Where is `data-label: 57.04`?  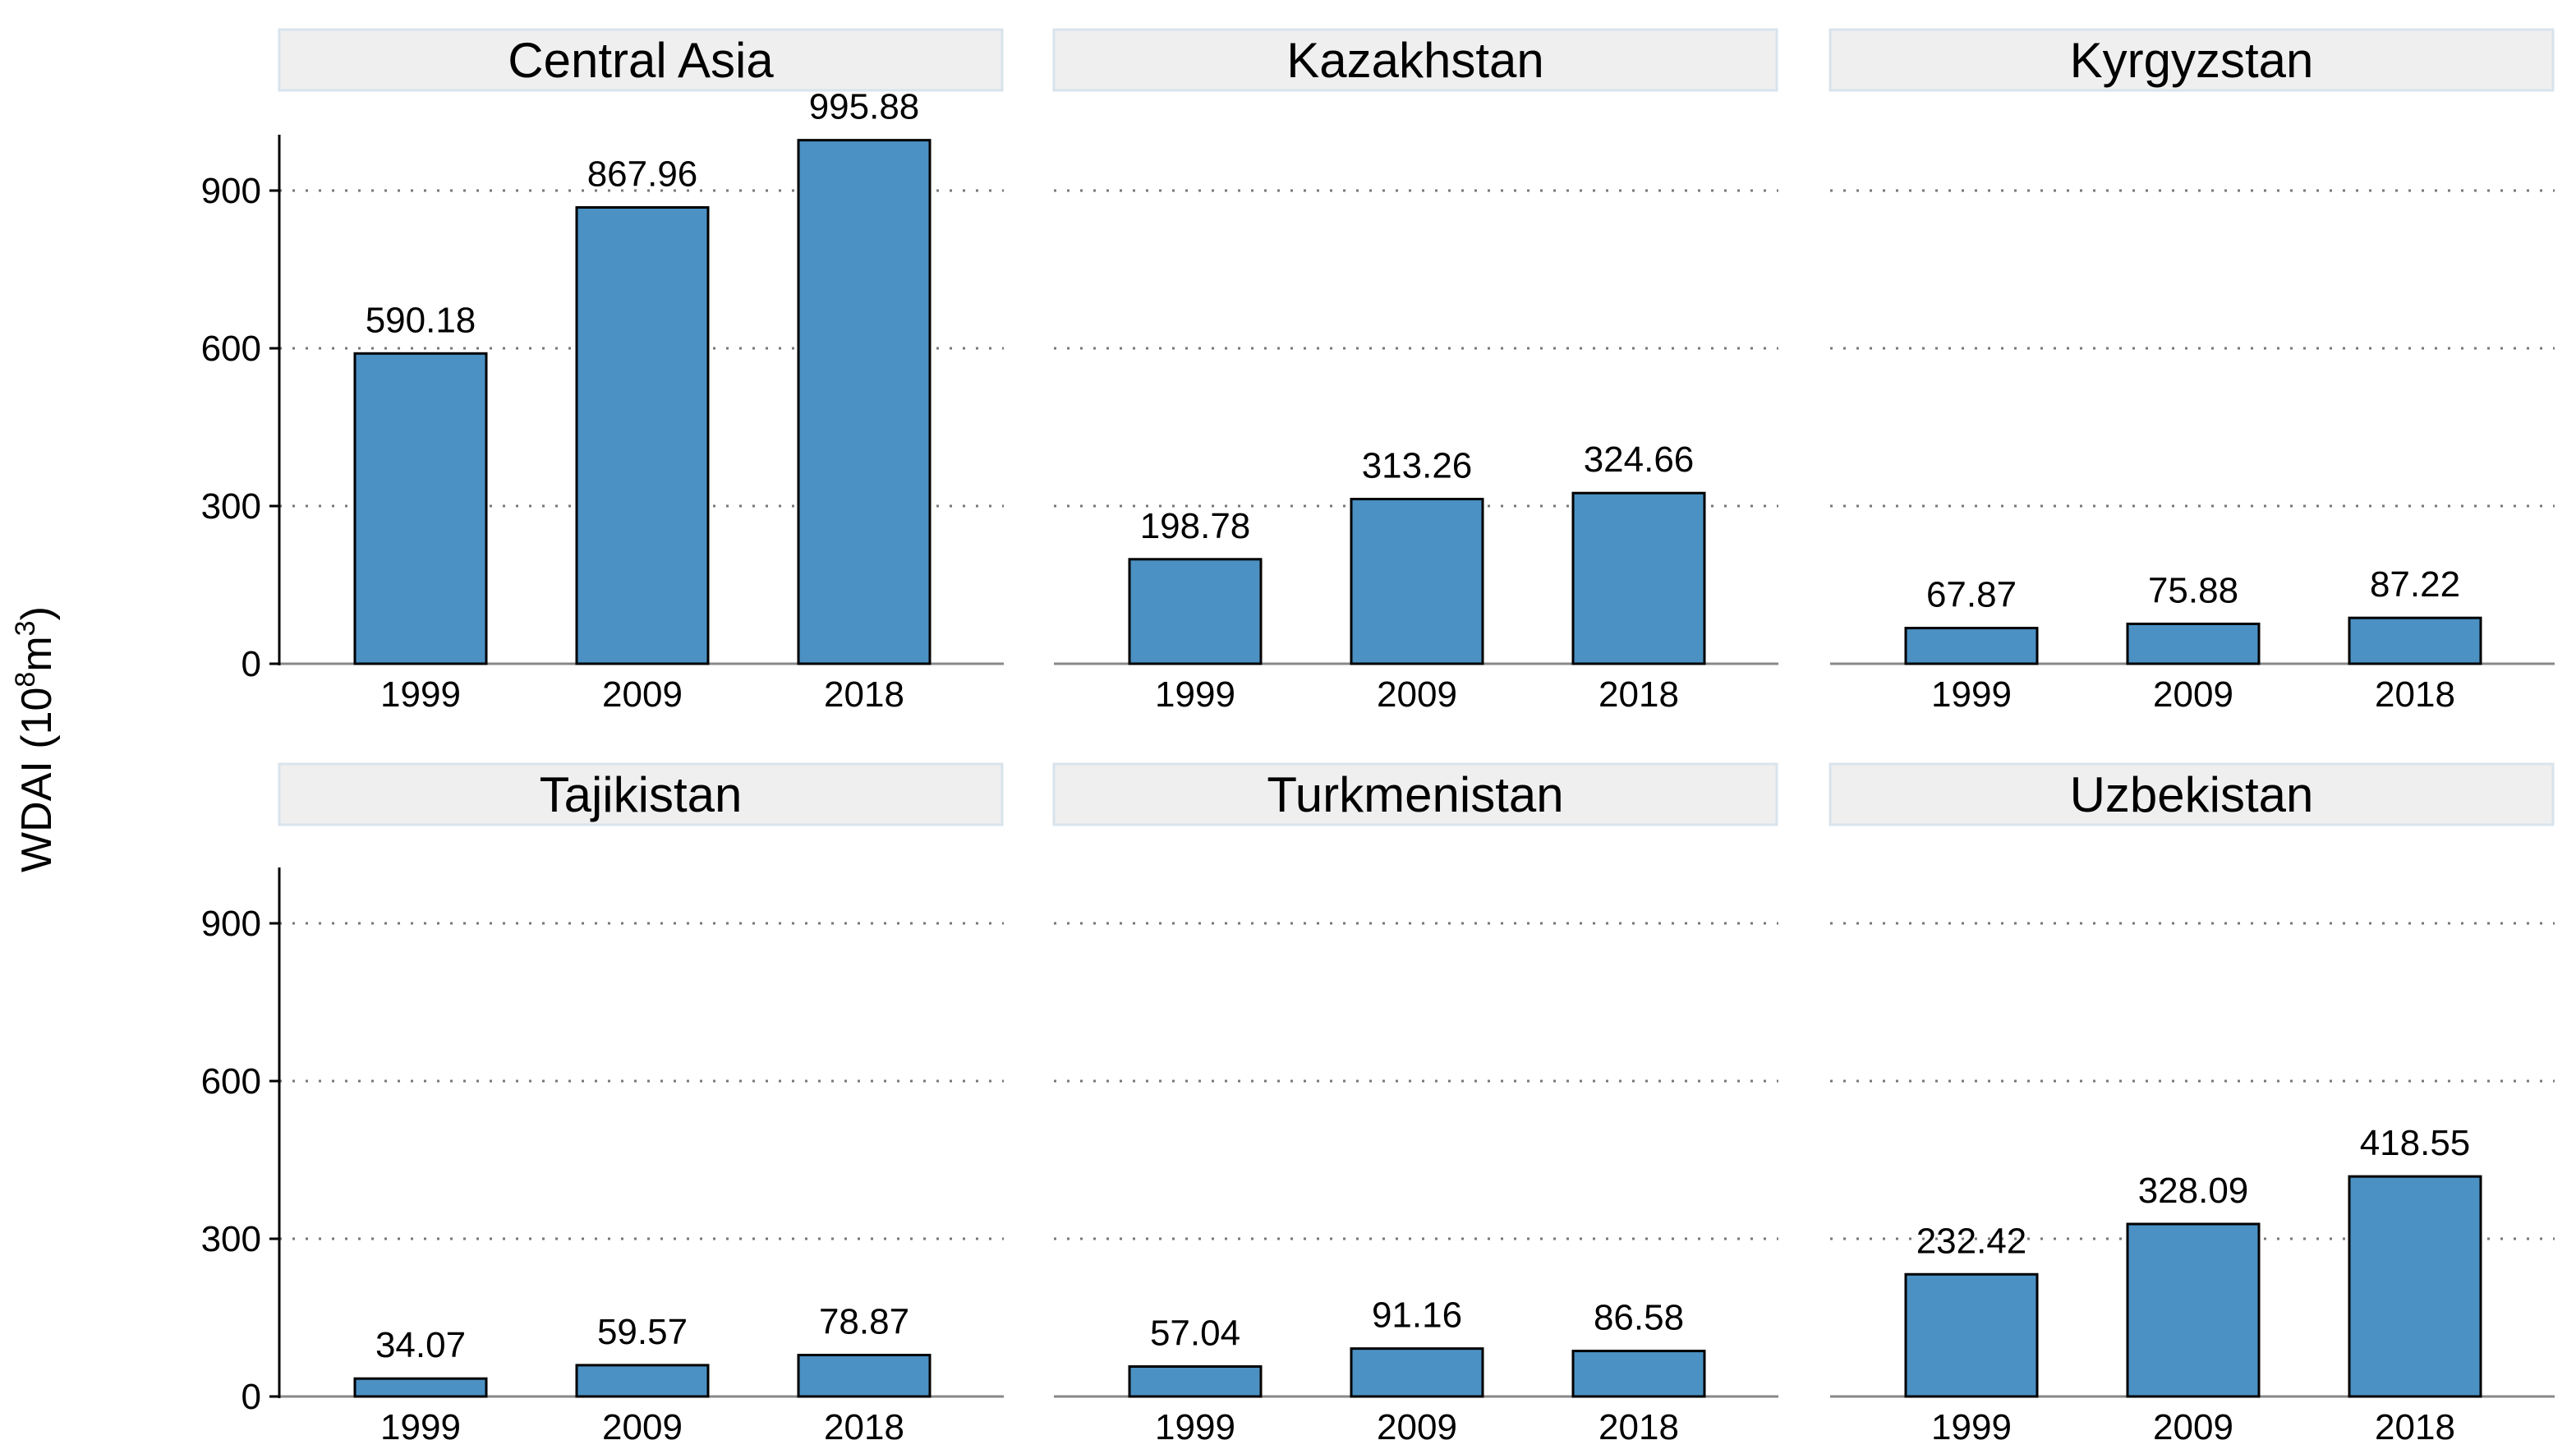 data-label: 57.04 is located at coordinates (1195, 1333).